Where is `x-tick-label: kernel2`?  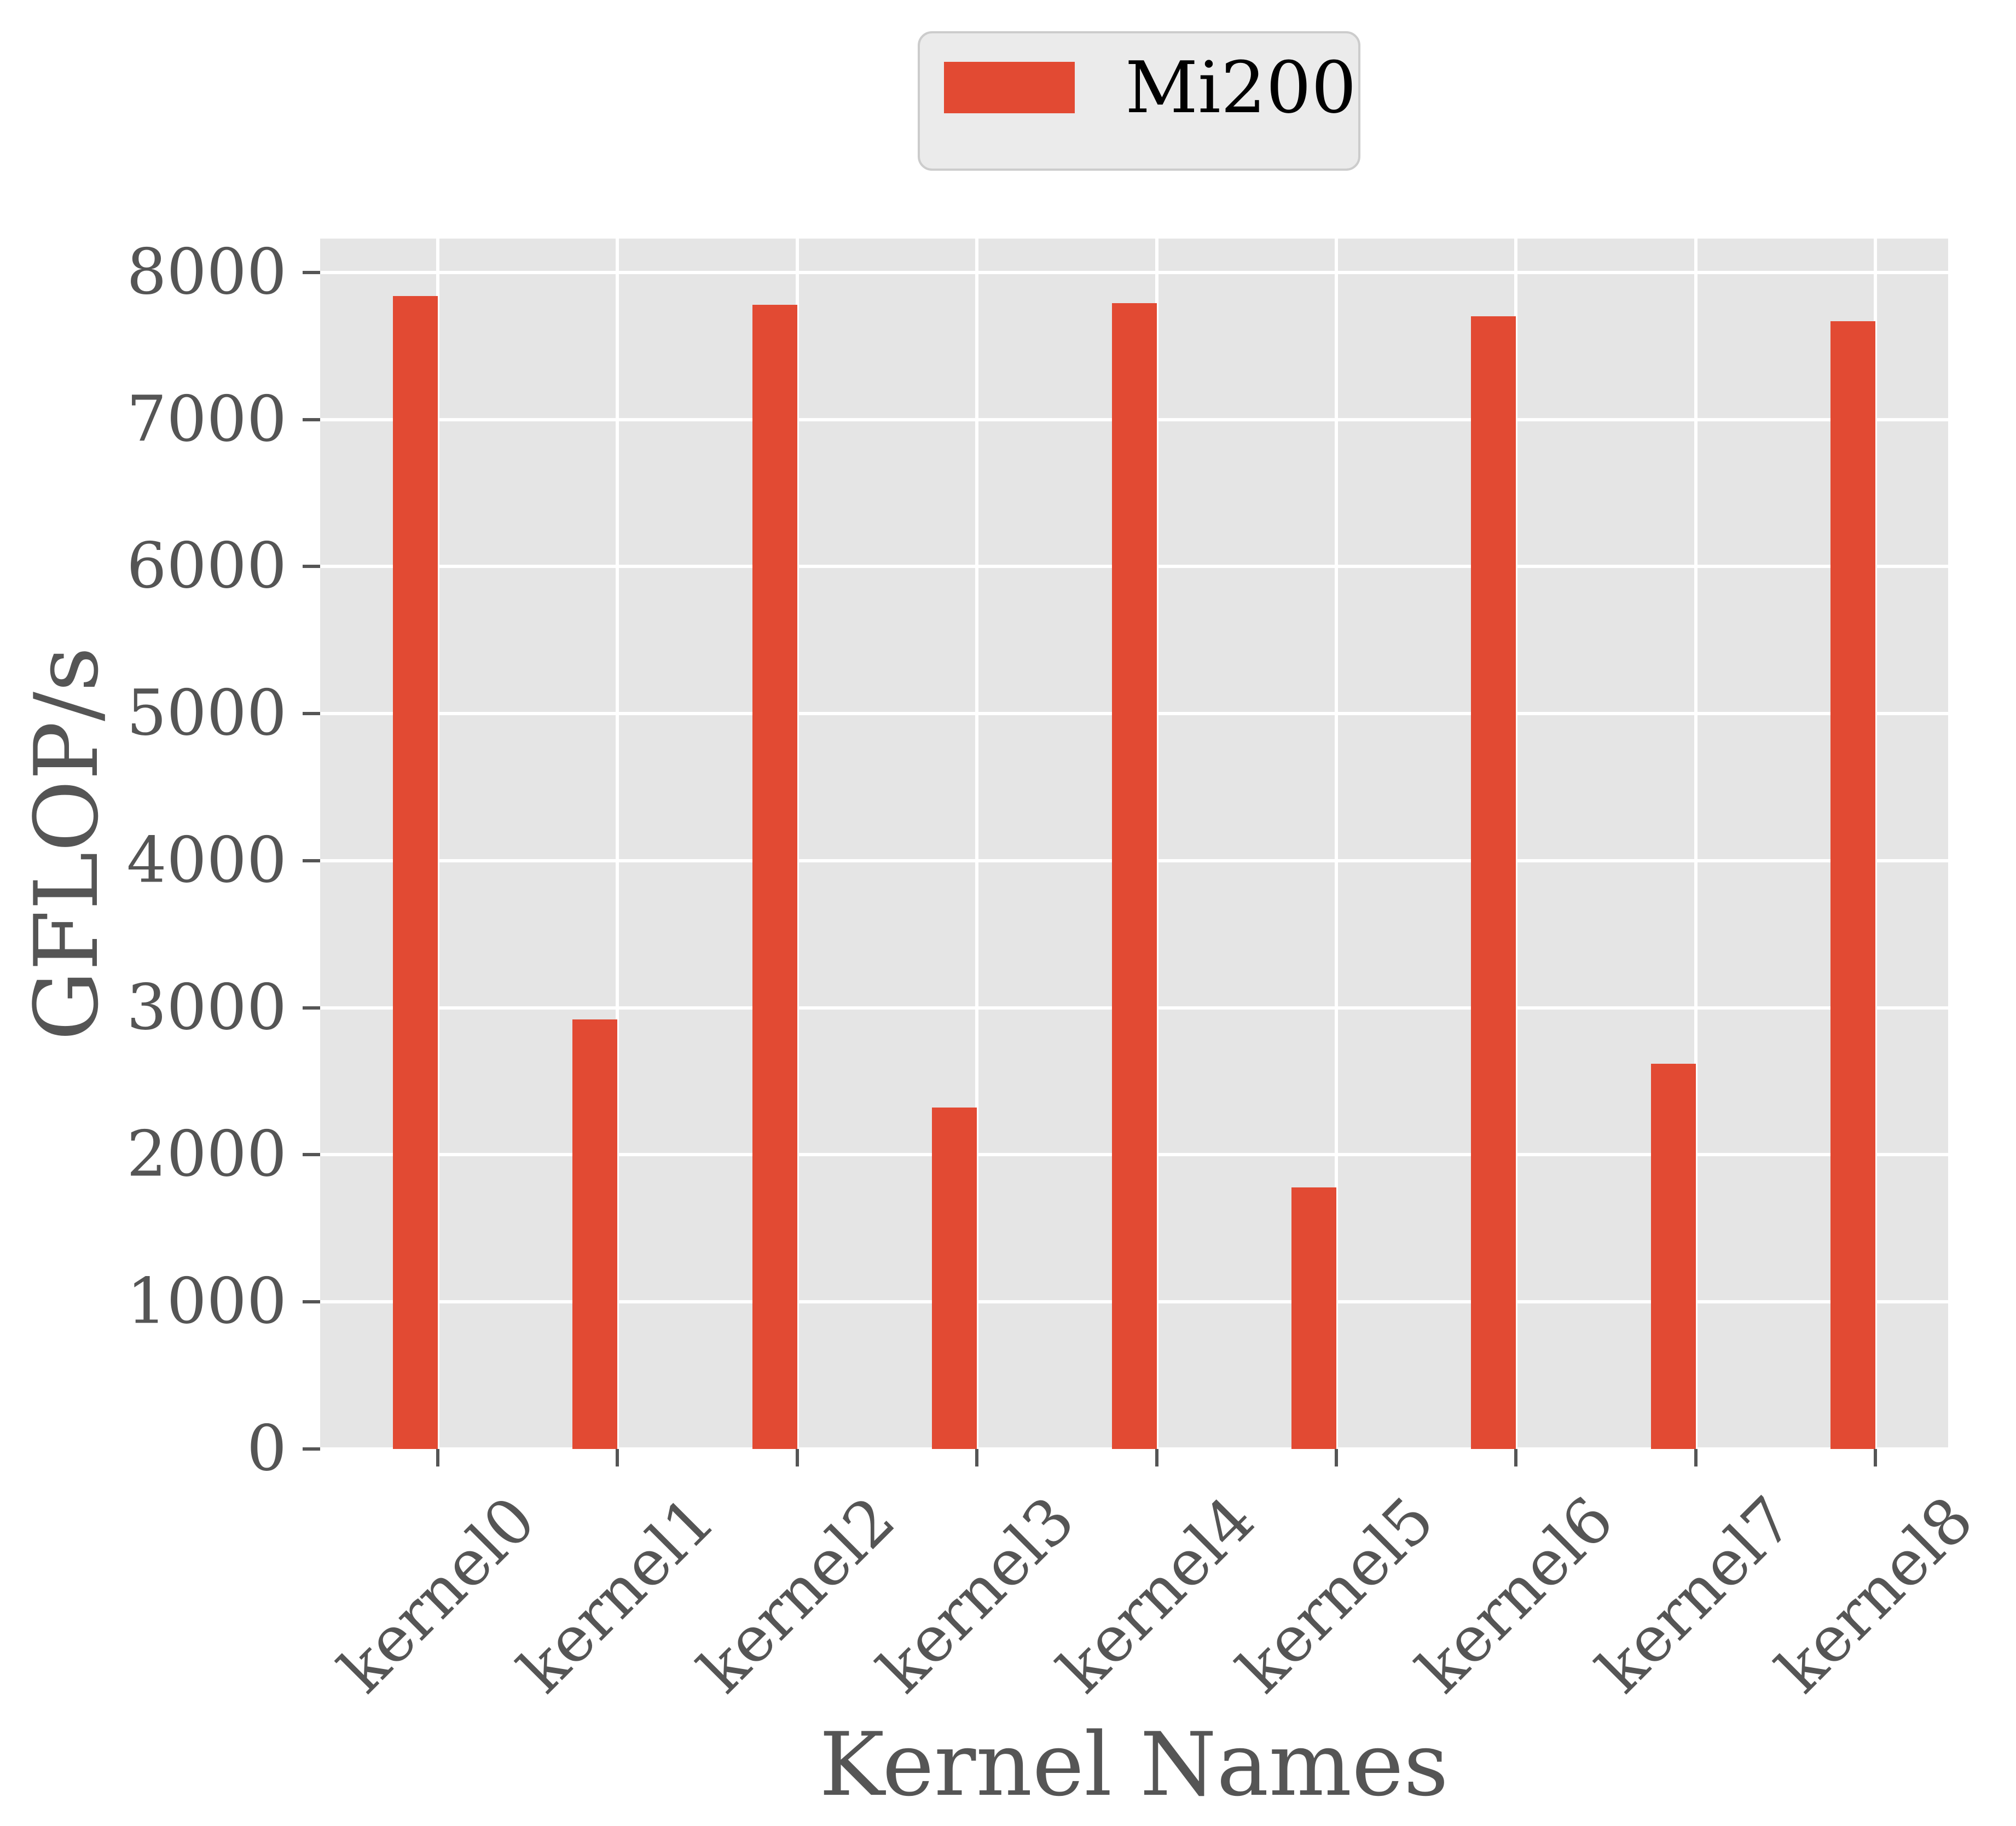
x-tick-label: kernel2 is located at coordinates (797, 1595).